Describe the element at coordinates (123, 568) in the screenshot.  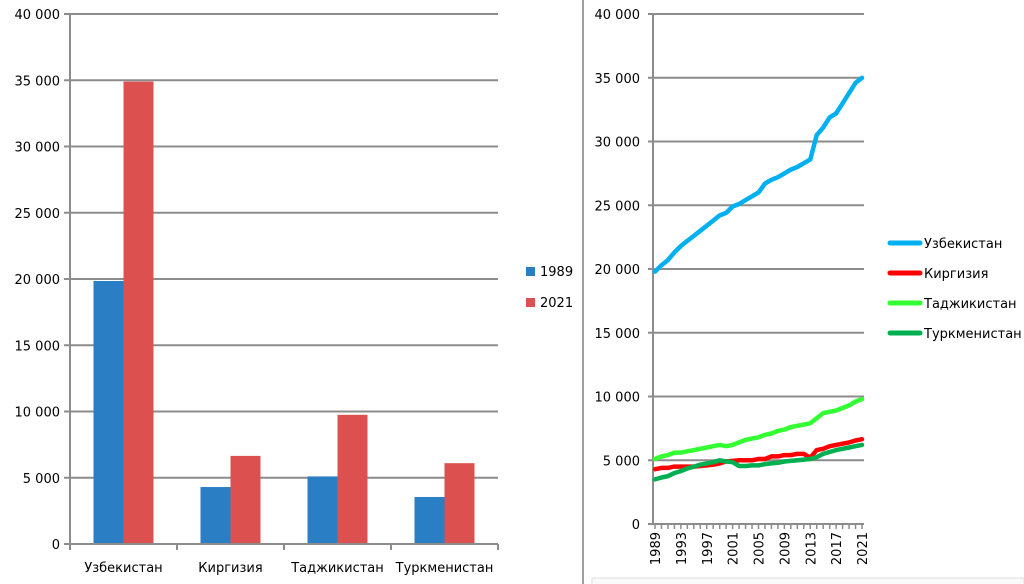
I see `x-tick-label: Узбекистан` at that location.